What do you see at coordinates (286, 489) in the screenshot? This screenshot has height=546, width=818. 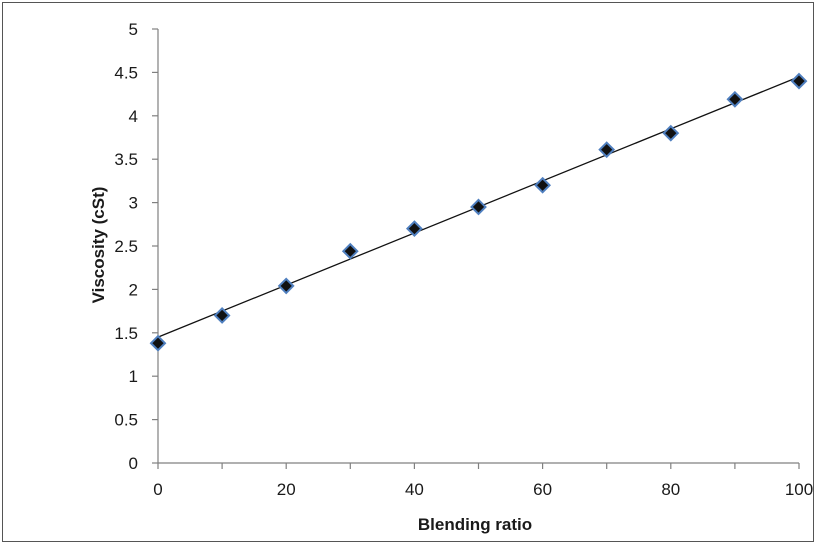 I see `x-tick-label: 20` at bounding box center [286, 489].